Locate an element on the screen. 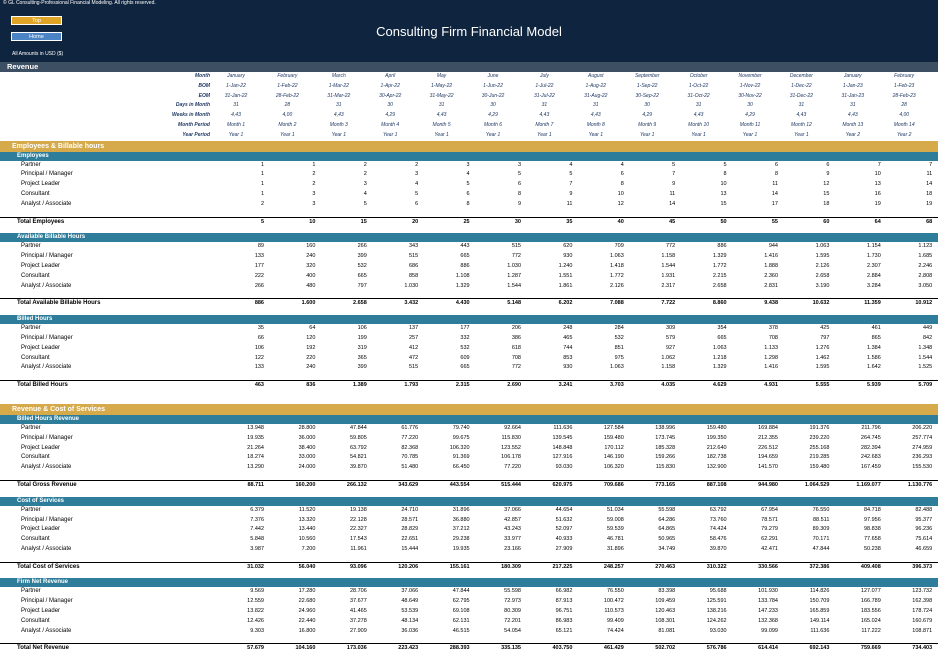 The height and width of the screenshot is (669, 938). cell: 5.148 is located at coordinates (514, 303).